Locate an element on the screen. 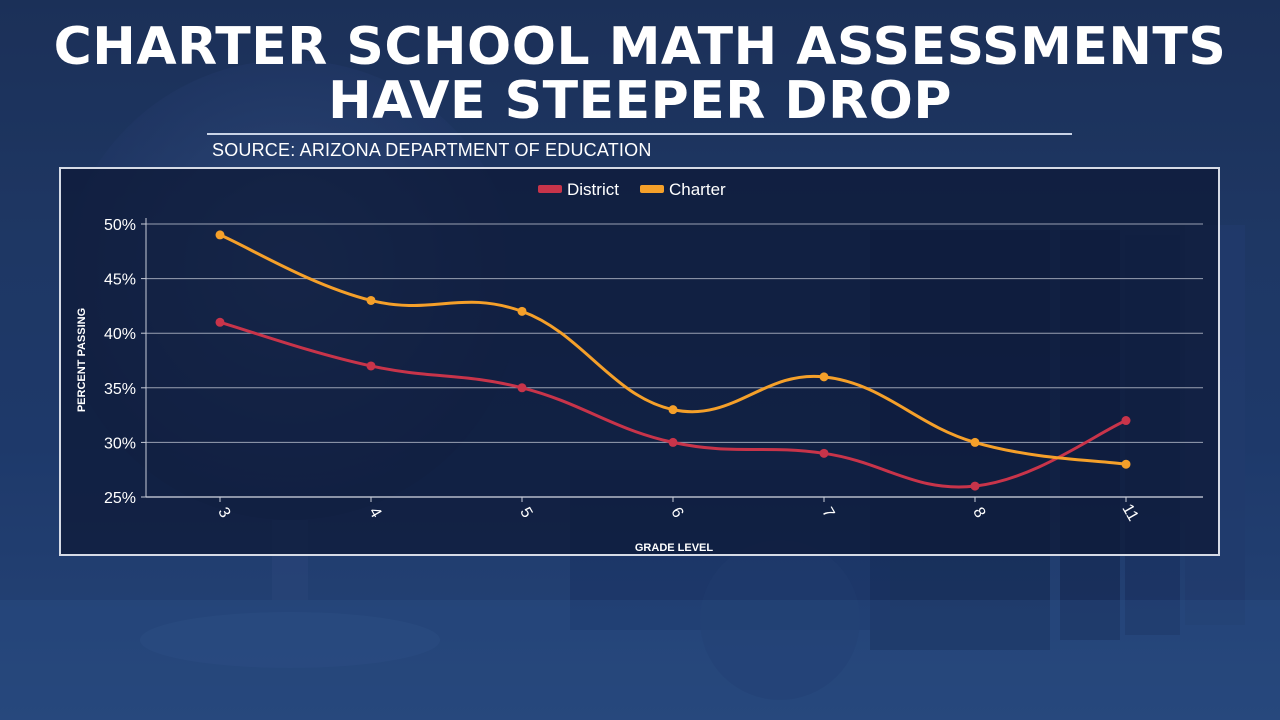 The image size is (1280, 720). x-tick-label: 11 is located at coordinates (1129, 512).